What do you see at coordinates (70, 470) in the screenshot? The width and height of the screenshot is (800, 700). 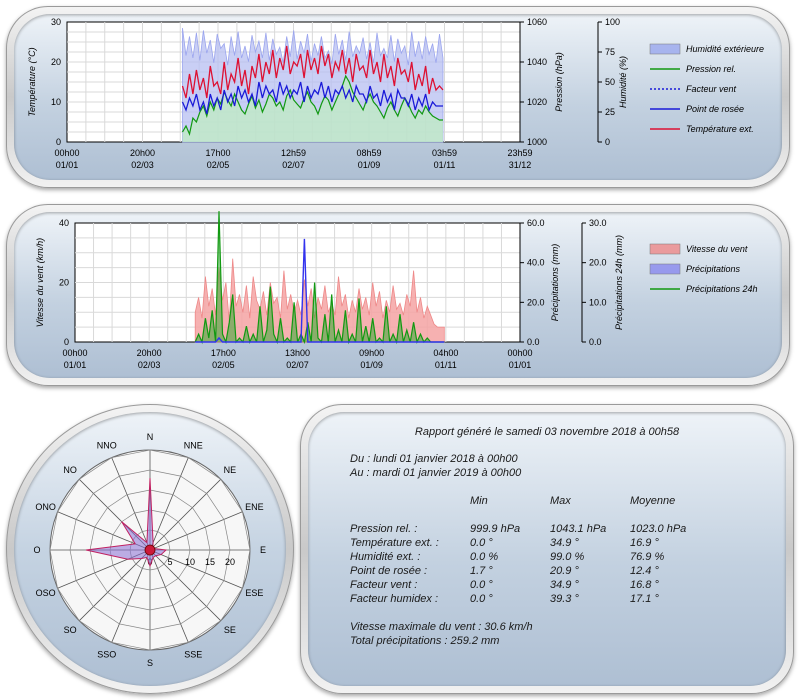 I see `rose-direction-label: NO` at bounding box center [70, 470].